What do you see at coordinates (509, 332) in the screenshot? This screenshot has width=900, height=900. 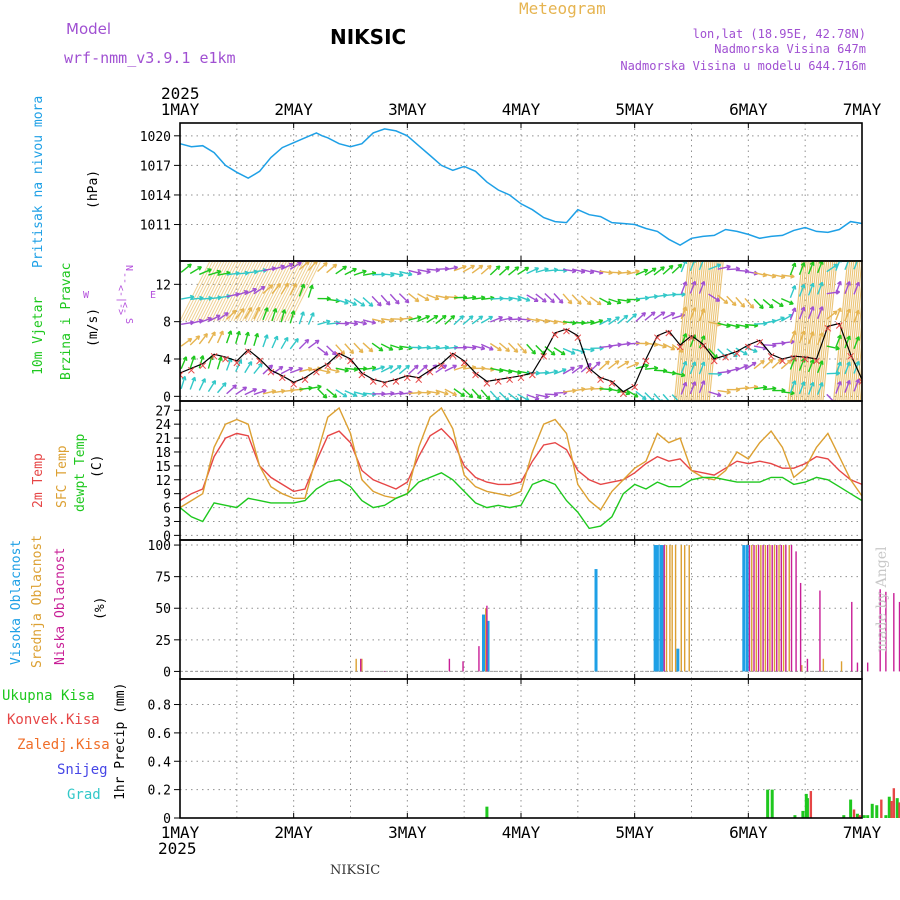 I see `wind-panel: 0 4 8 12` at bounding box center [509, 332].